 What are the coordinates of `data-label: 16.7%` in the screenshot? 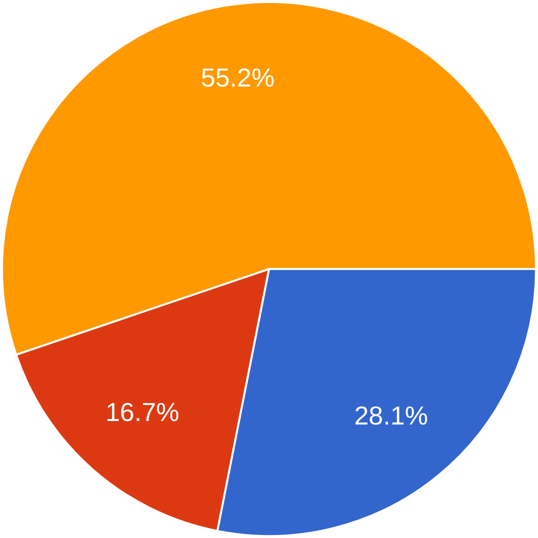 It's located at (142, 411).